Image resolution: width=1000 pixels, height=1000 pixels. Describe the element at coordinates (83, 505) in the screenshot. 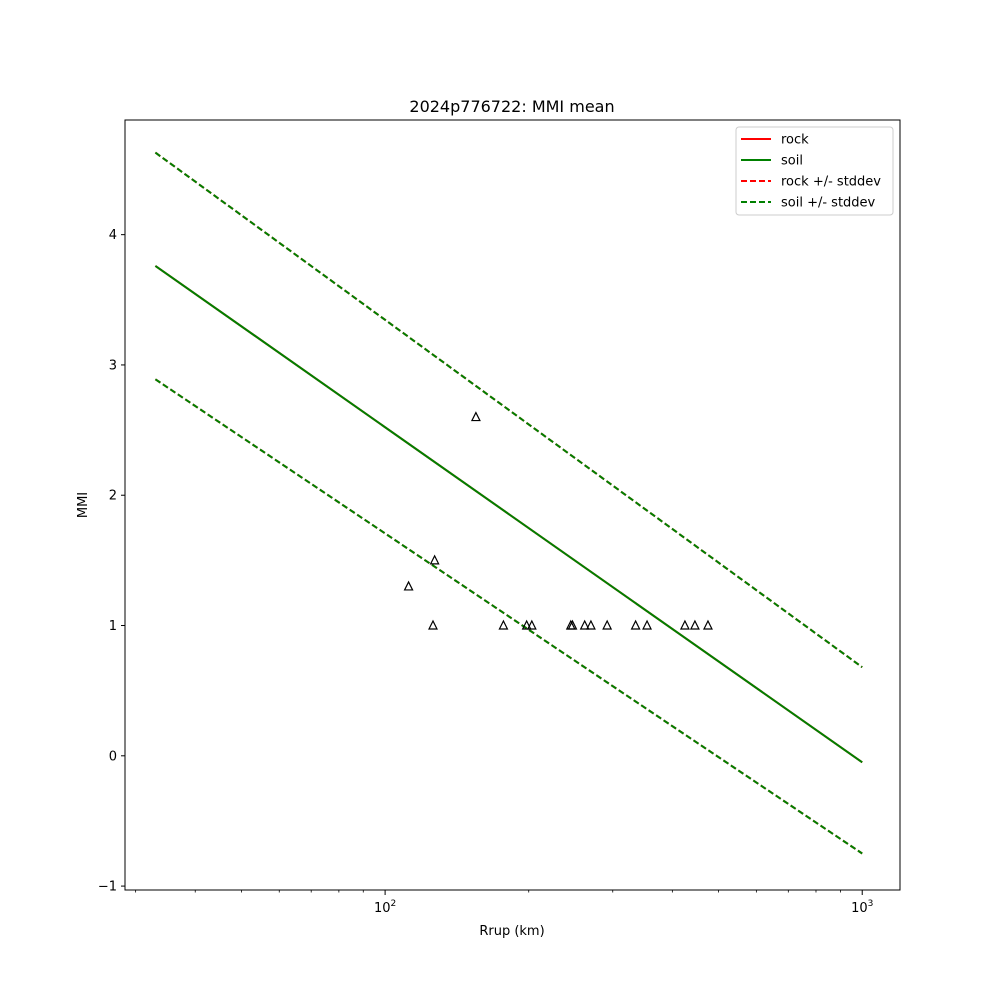

I see `y-axis-label: MMI` at that location.